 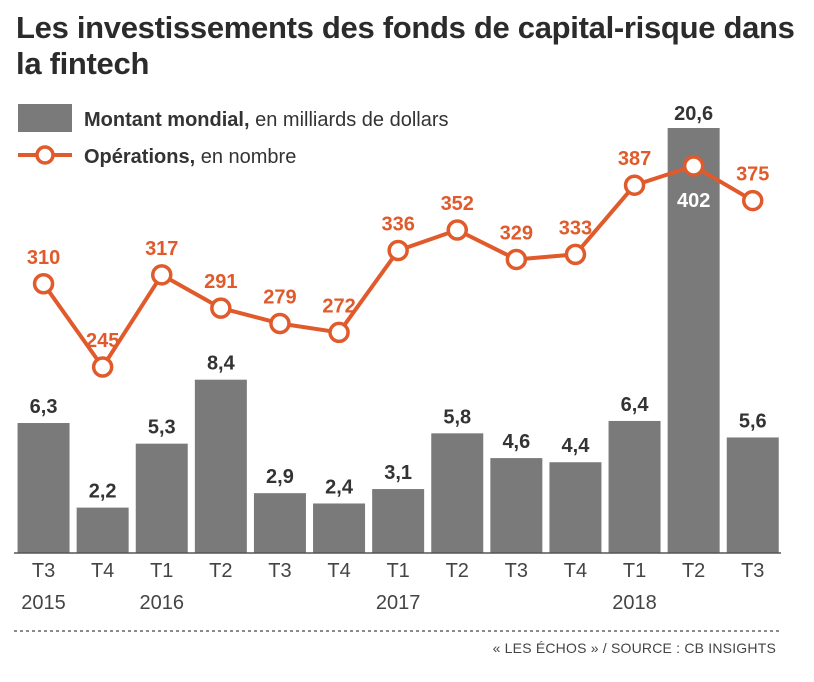 What do you see at coordinates (45, 118) in the screenshot?
I see `legend-bar-swatch` at bounding box center [45, 118].